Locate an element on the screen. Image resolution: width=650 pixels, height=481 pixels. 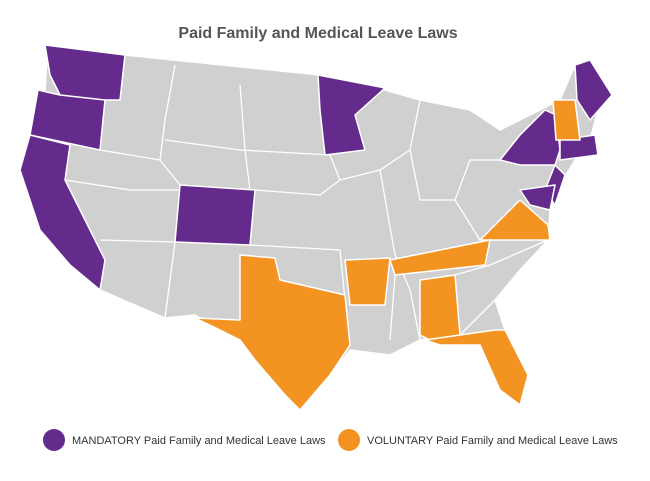
state-ar is located at coordinates (367, 281).